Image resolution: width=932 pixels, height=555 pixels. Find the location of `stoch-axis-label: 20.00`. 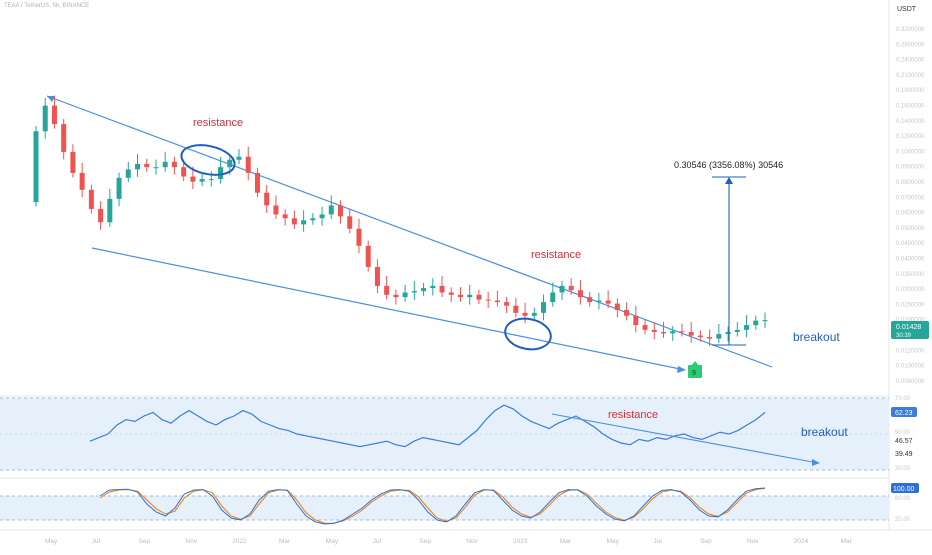

stoch-axis-label: 20.00 is located at coordinates (903, 520).